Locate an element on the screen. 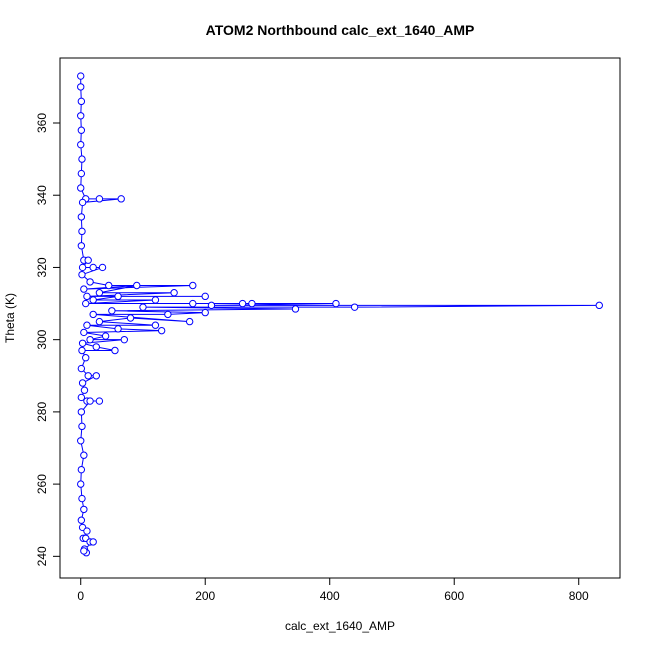 The width and height of the screenshot is (650, 655). x-tick-label: 600 is located at coordinates (454, 596).